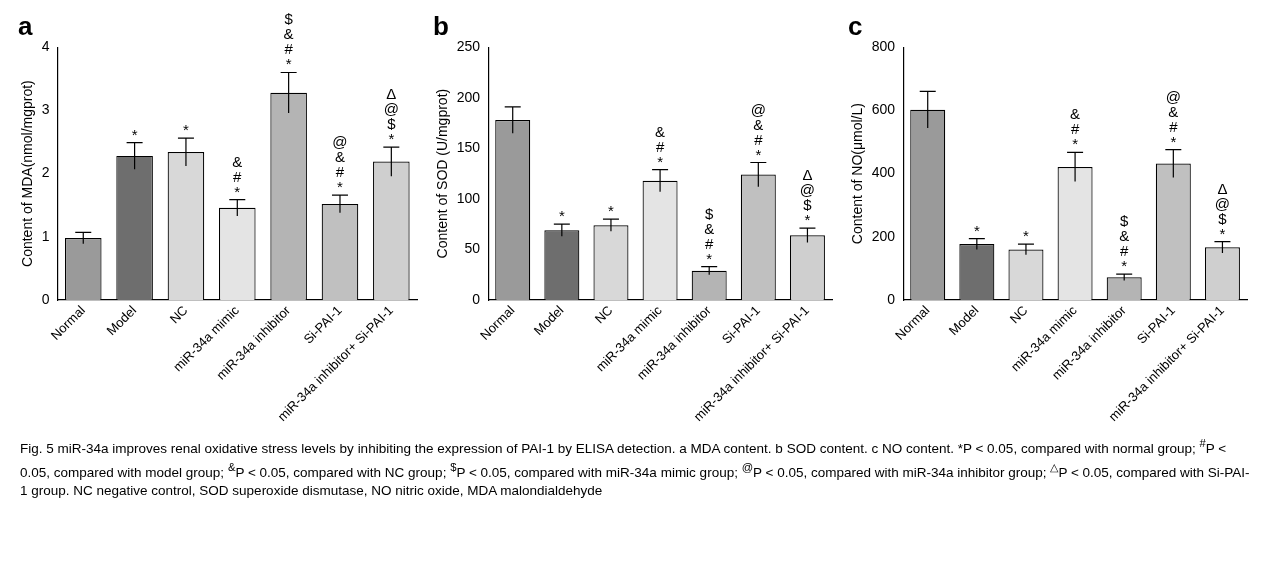 The width and height of the screenshot is (1284, 588). What do you see at coordinates (635, 467) in the screenshot?
I see `text: Fig. 5 miR-34a improves renal oxidative stress levels by inhibiting the expression of PAI-1 by ELISA detection. a MDA content. b SOD content. c NO content. *P < 0.05, compared with normal group; $^{#}$P < 0.05, compared with model group; $^{&}$P < 0.05, compared with NC group; $^{$}$P < 0.05, compared with miR-34a mimic group; $^{@}$P < 0.05, compared with miR-34a inhibitor group; $^{△}$P < 0.05, compared with Si-PAI-1 group. NC negative control, SOD superoxide dismutase, NO nitric oxide, MDA malondialdehyde` at bounding box center [635, 467].